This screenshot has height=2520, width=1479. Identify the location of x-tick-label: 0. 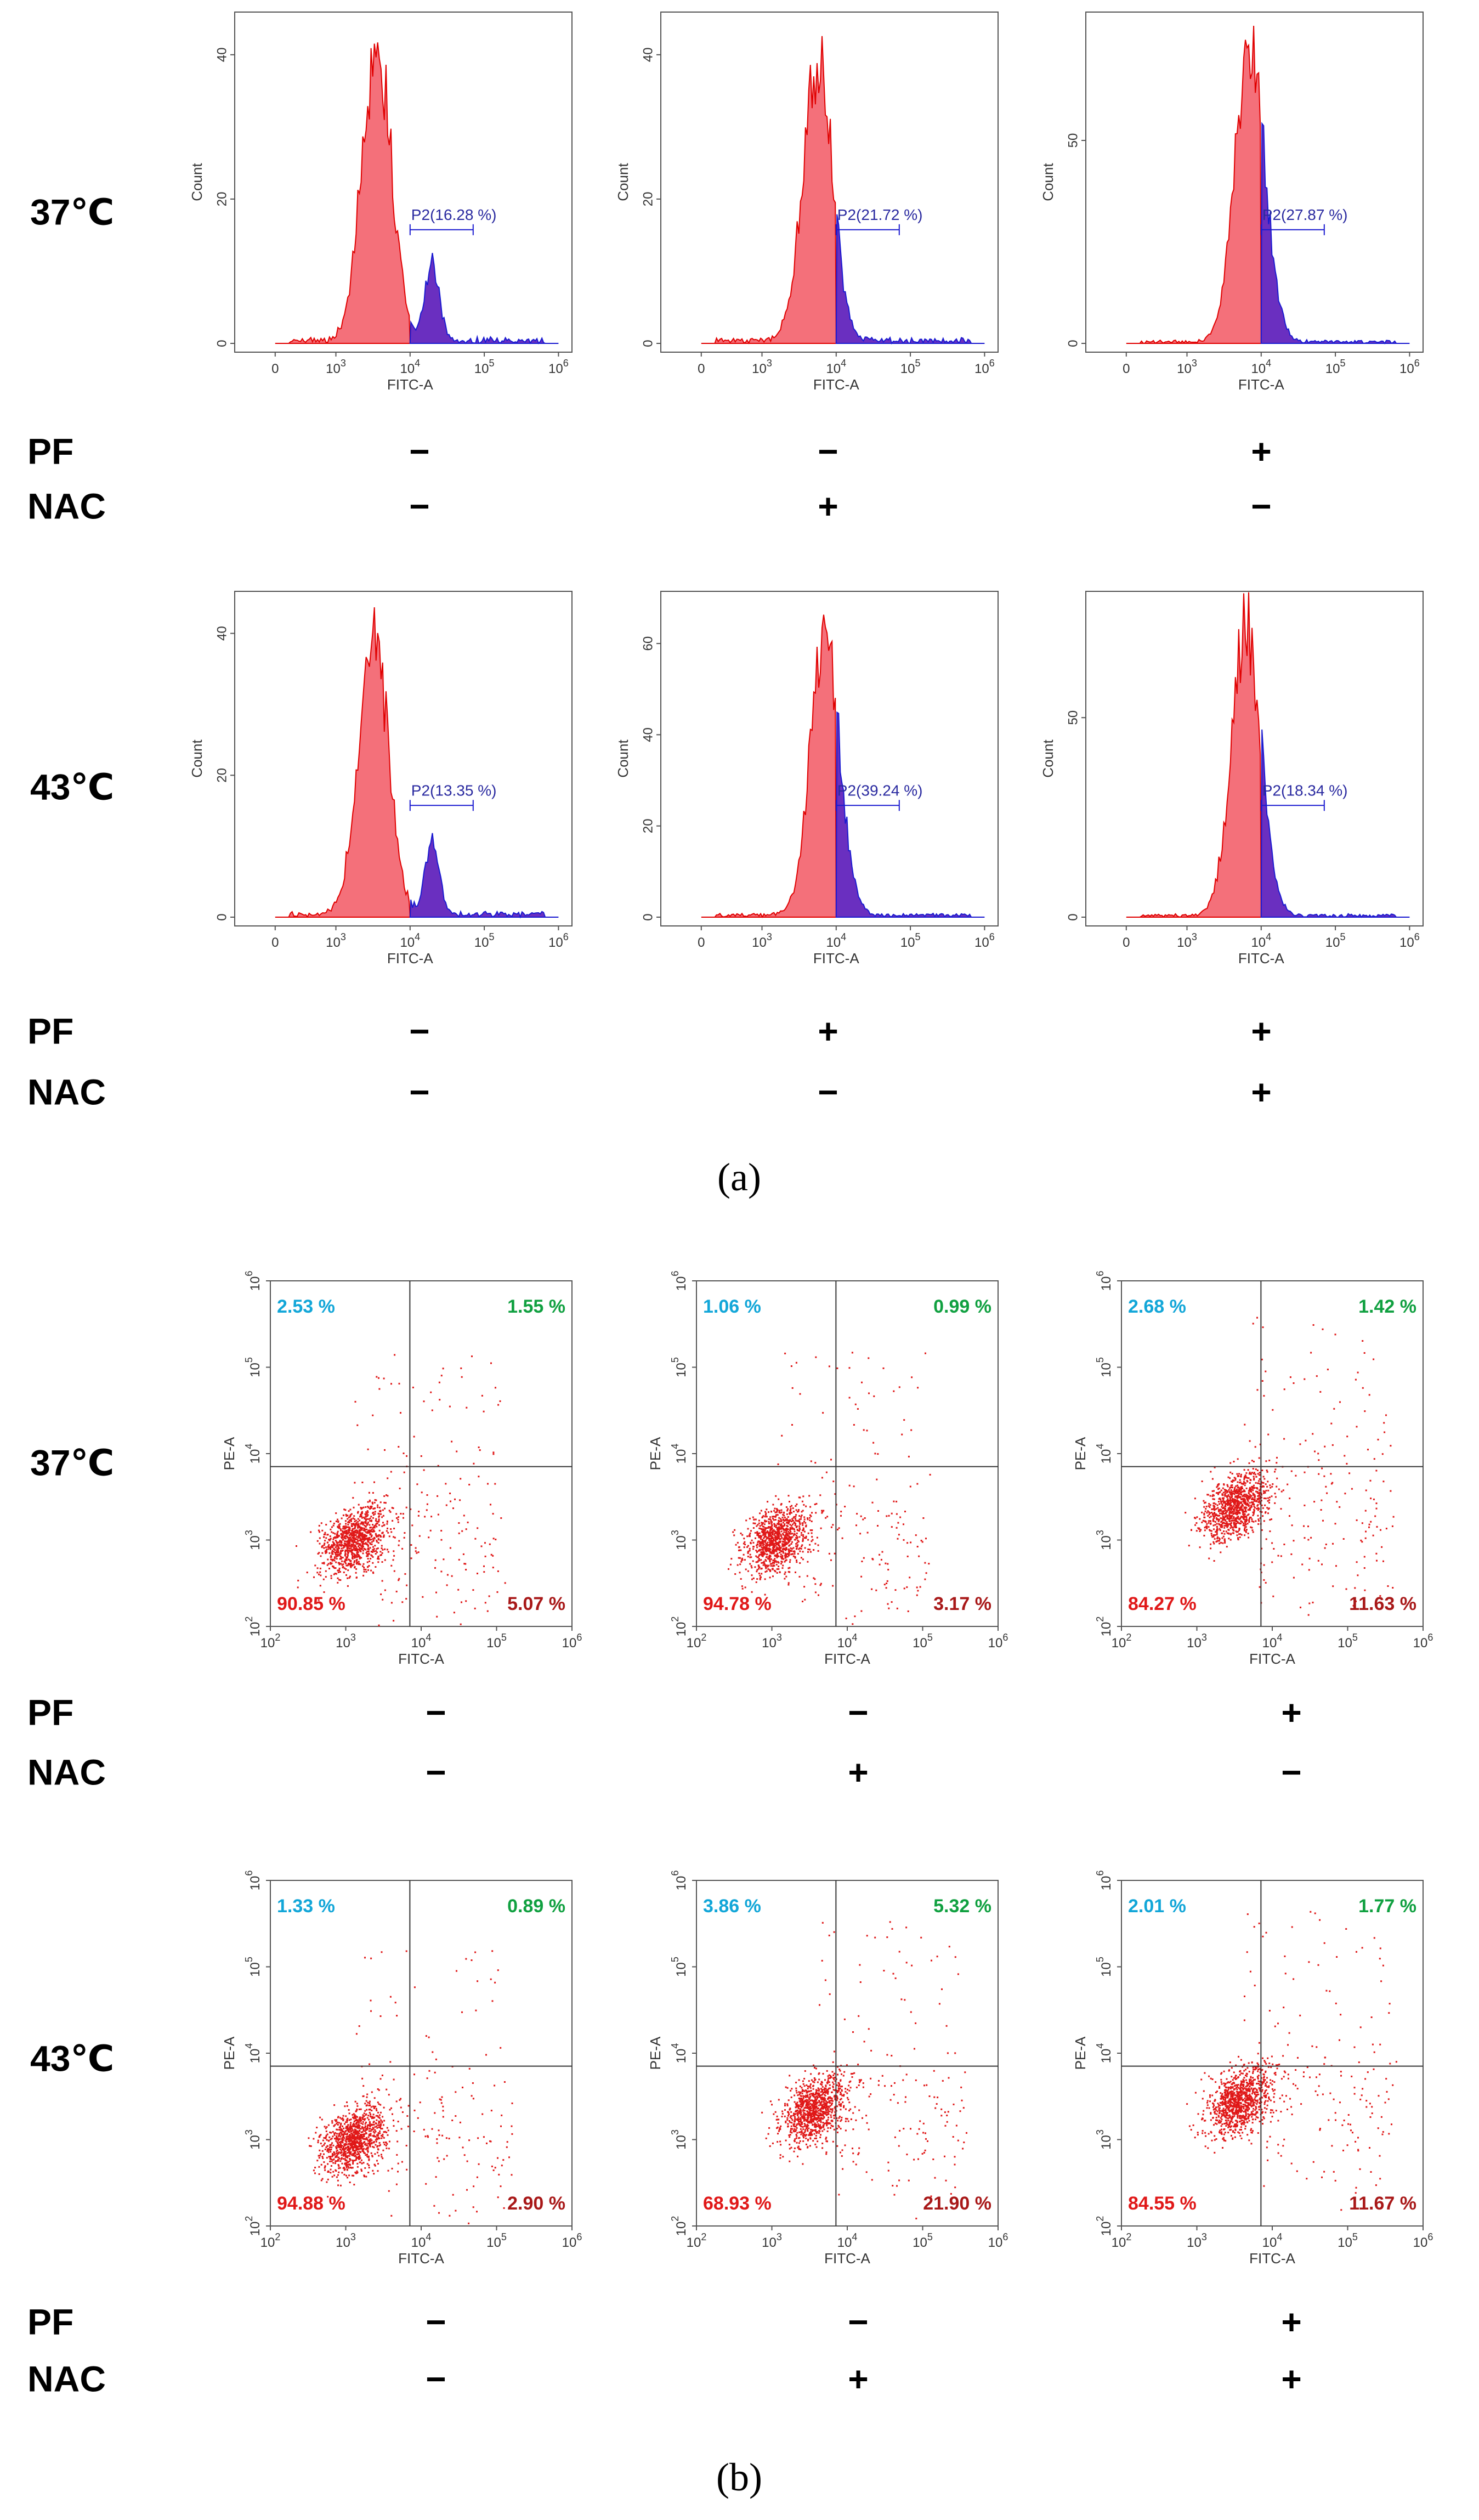
(701, 942).